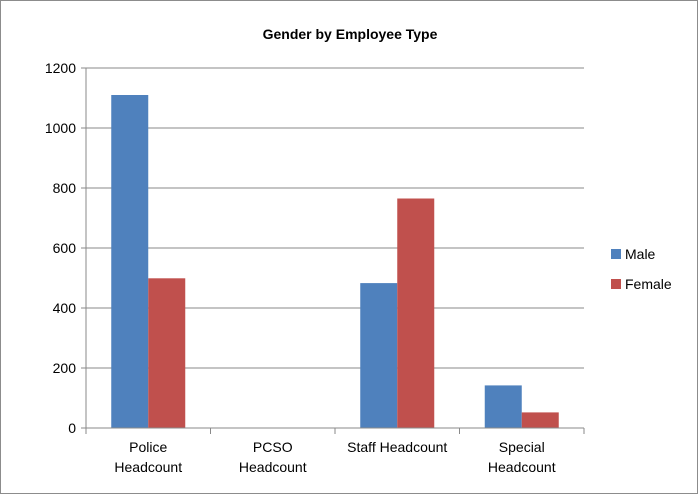 The height and width of the screenshot is (495, 698). Describe the element at coordinates (522, 447) in the screenshot. I see `x-tick-label: Special` at that location.